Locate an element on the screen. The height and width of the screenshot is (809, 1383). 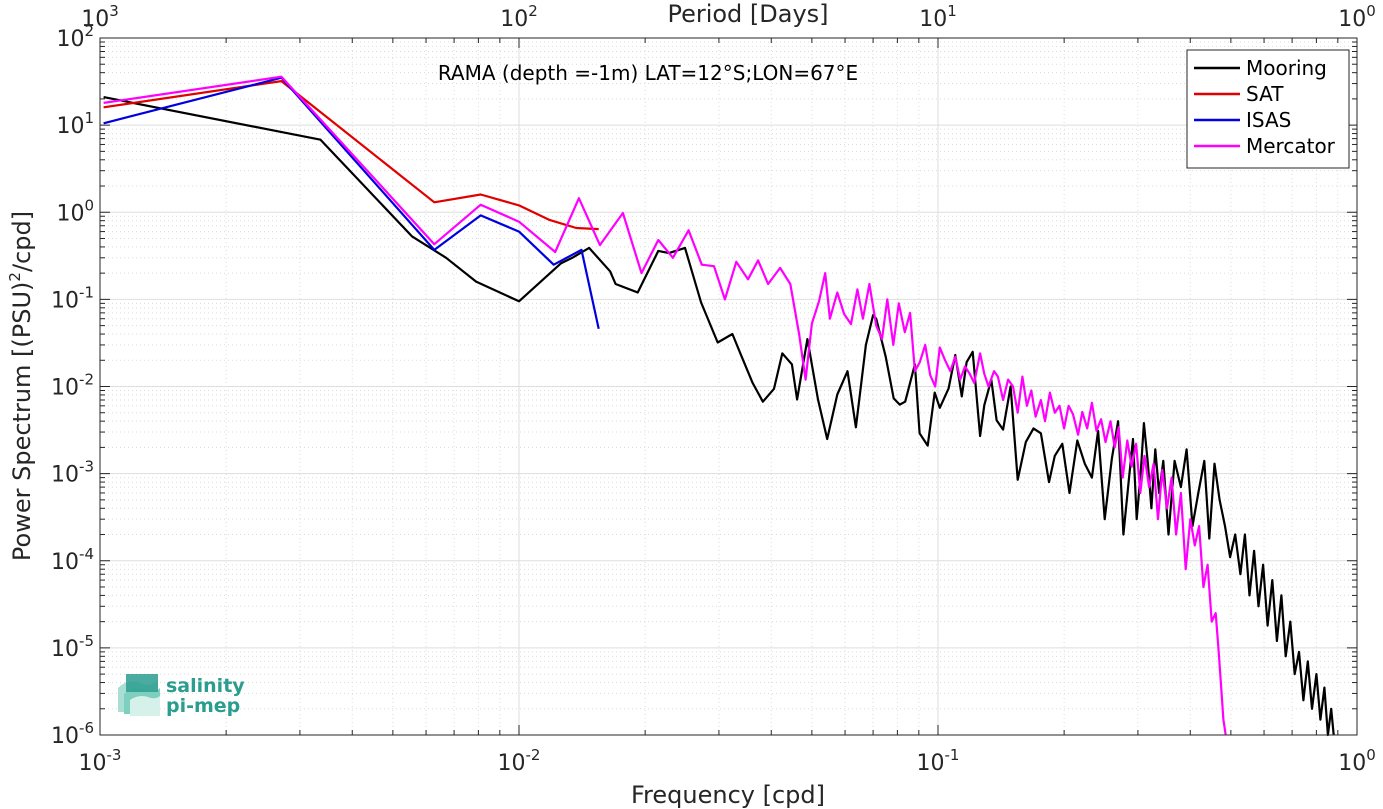
series-line-sat is located at coordinates (351, 155).